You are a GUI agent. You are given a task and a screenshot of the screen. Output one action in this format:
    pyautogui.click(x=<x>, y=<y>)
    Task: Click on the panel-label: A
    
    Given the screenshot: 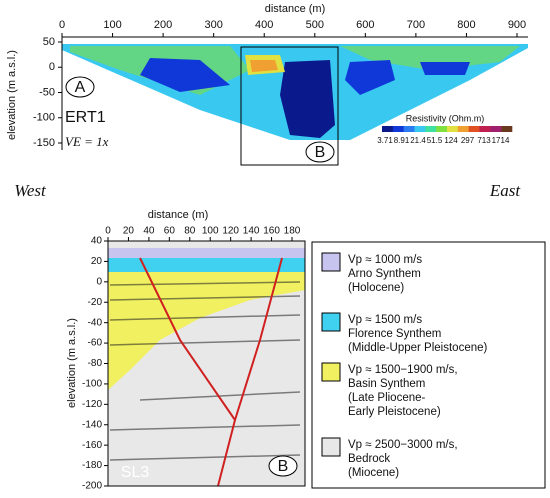 What is the action you would take?
    pyautogui.click(x=80, y=87)
    